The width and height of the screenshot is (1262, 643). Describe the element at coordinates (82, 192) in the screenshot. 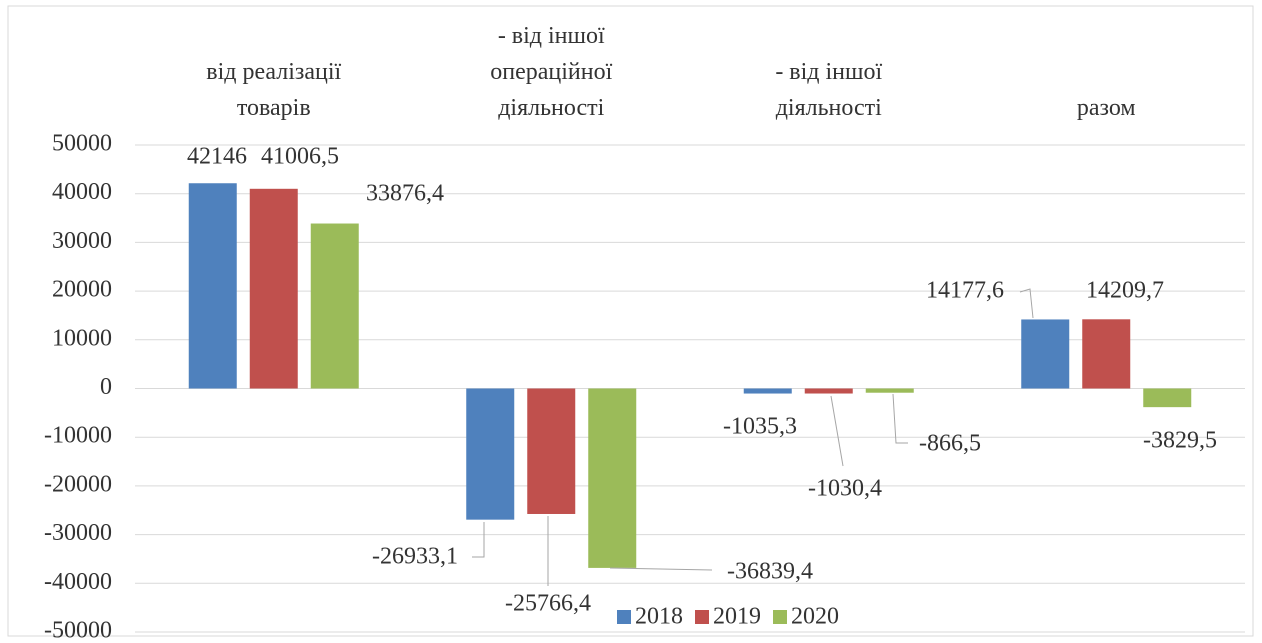

I see `y-tick-label: 40000` at that location.